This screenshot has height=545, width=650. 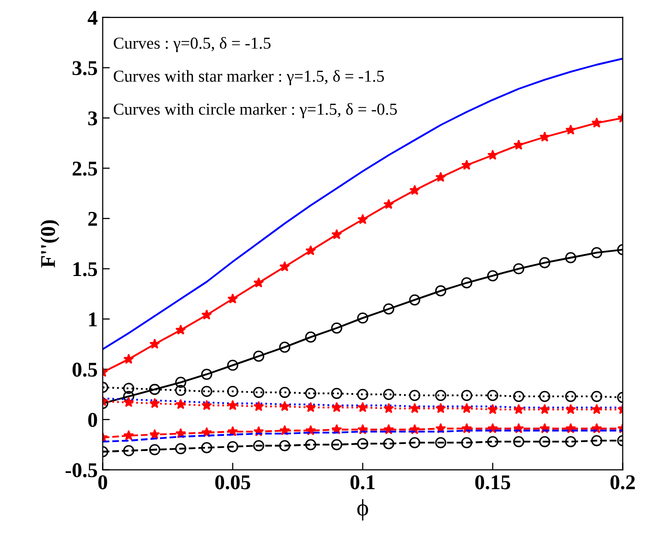 What do you see at coordinates (492, 482) in the screenshot?
I see `x-tick-label: 0.15` at bounding box center [492, 482].